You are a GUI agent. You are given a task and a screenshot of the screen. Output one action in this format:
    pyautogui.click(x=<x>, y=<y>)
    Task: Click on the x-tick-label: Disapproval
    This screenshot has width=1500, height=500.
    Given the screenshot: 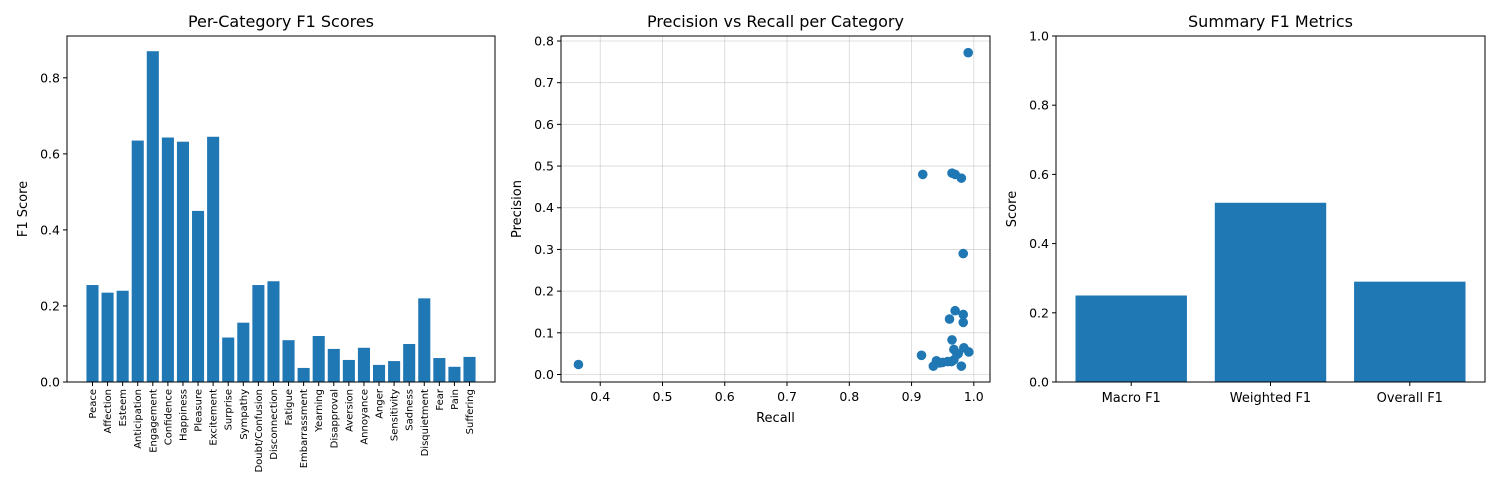 What is the action you would take?
    pyautogui.click(x=334, y=418)
    